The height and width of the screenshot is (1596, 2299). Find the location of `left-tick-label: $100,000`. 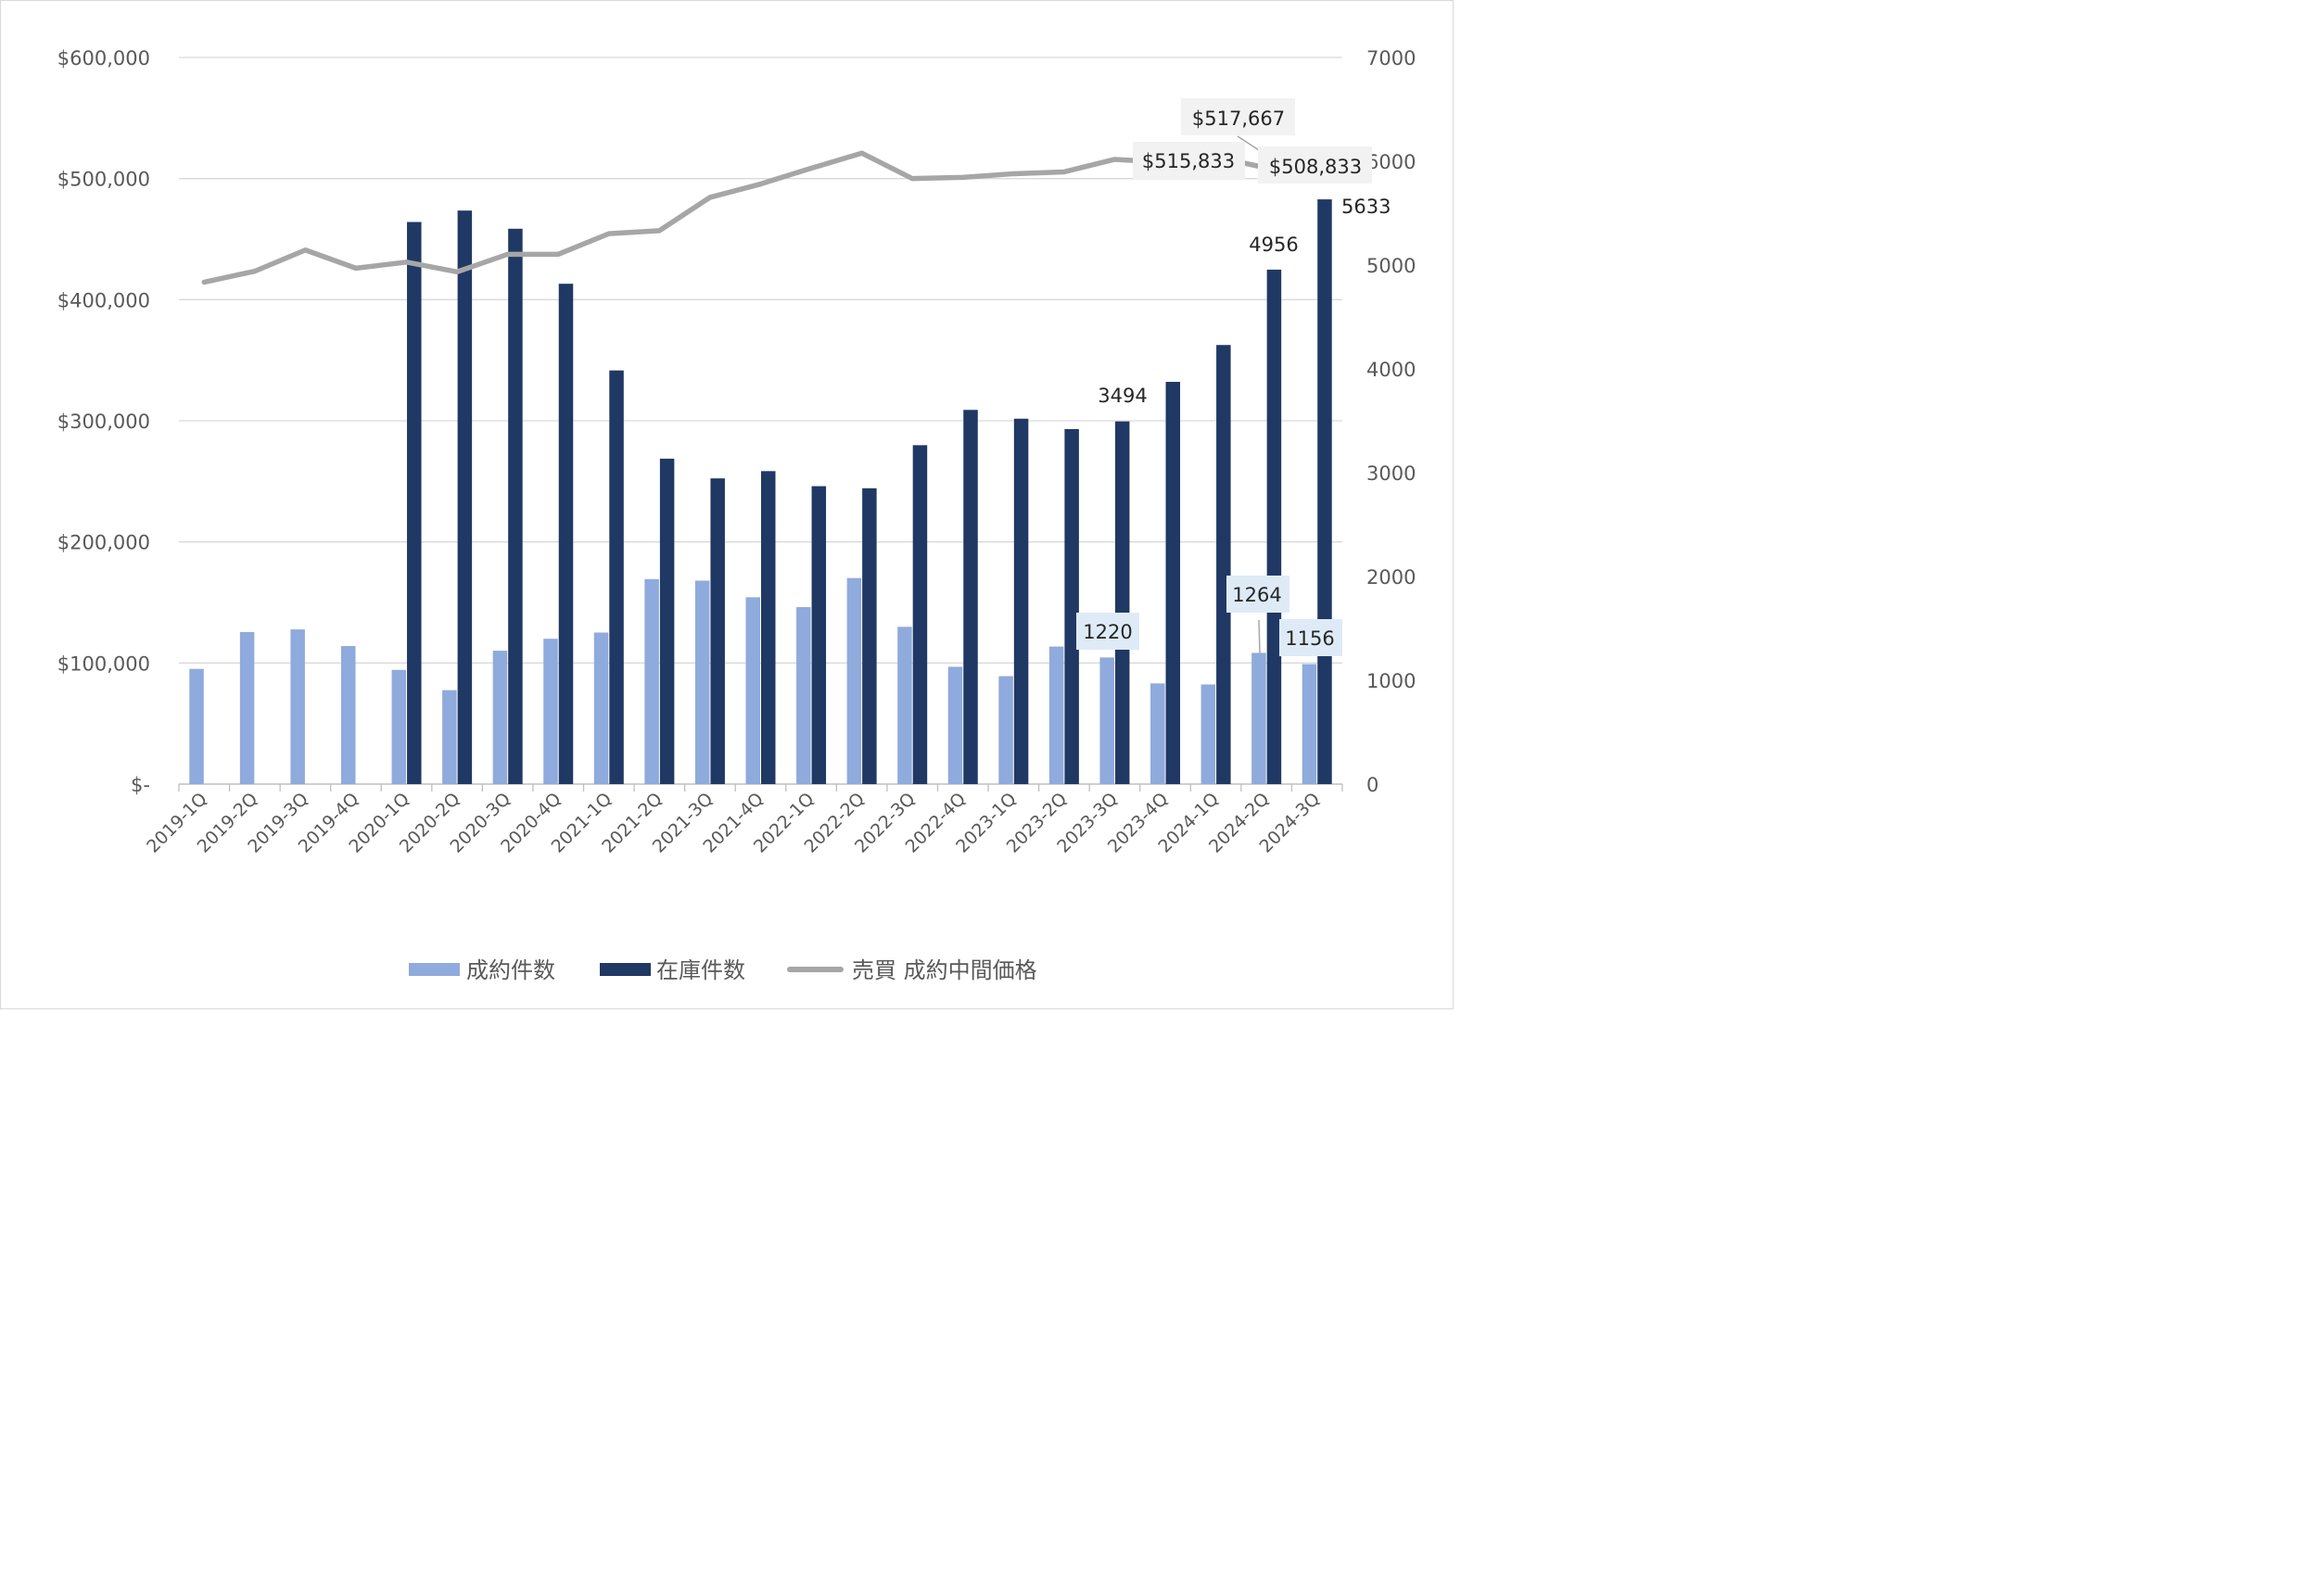

left-tick-label: $100,000 is located at coordinates (103, 663).